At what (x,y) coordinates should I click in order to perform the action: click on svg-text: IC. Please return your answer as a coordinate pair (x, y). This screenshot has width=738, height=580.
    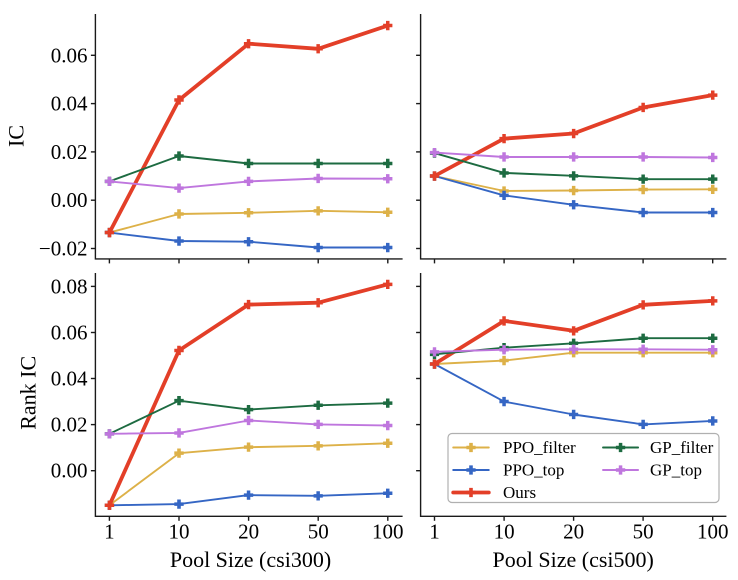
    Looking at the image, I should click on (16, 136).